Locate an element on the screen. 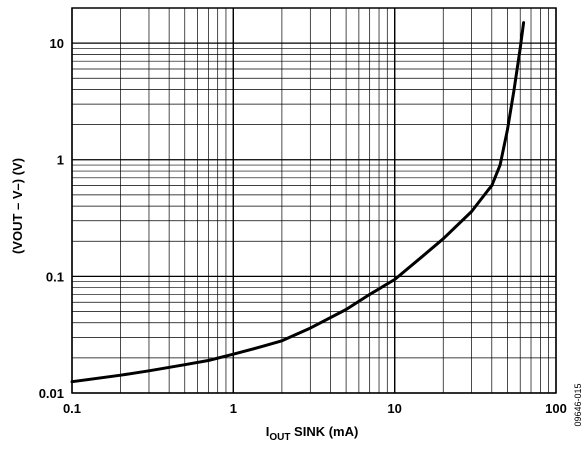 The width and height of the screenshot is (585, 451). x-tick-label: 10 is located at coordinates (394, 408).